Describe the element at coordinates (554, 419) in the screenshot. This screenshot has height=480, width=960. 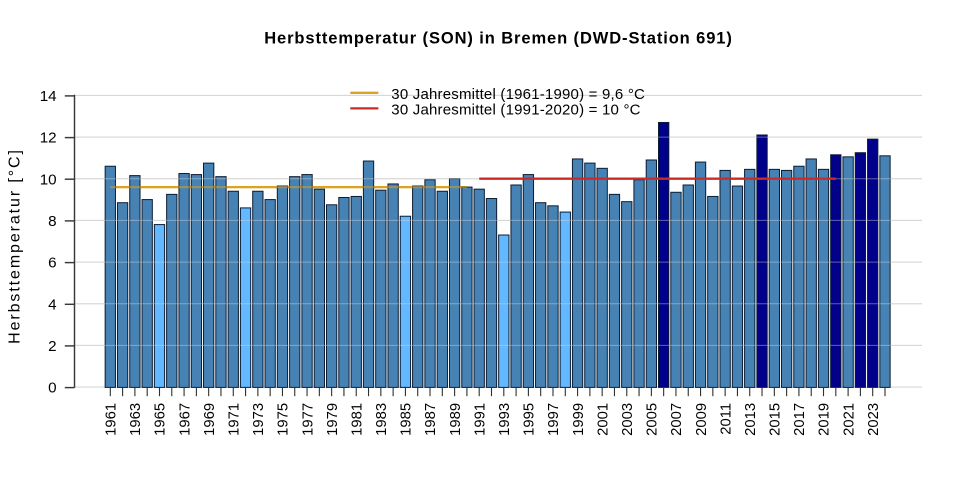
I see `svg-text: 1997` at that location.